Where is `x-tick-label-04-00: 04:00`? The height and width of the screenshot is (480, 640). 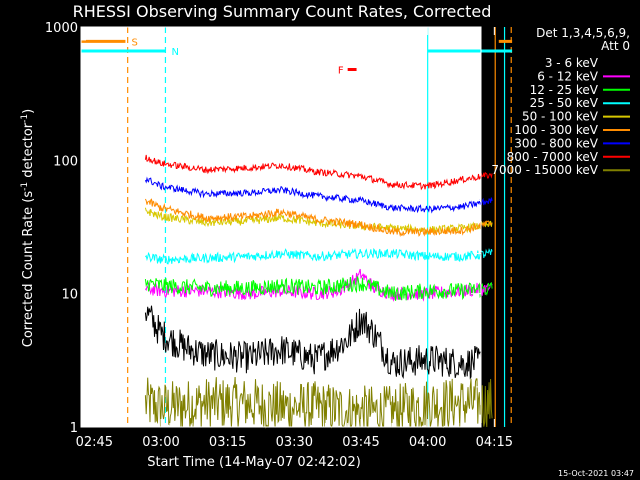
x-tick-label-04-00: 04:00 is located at coordinates (427, 442).